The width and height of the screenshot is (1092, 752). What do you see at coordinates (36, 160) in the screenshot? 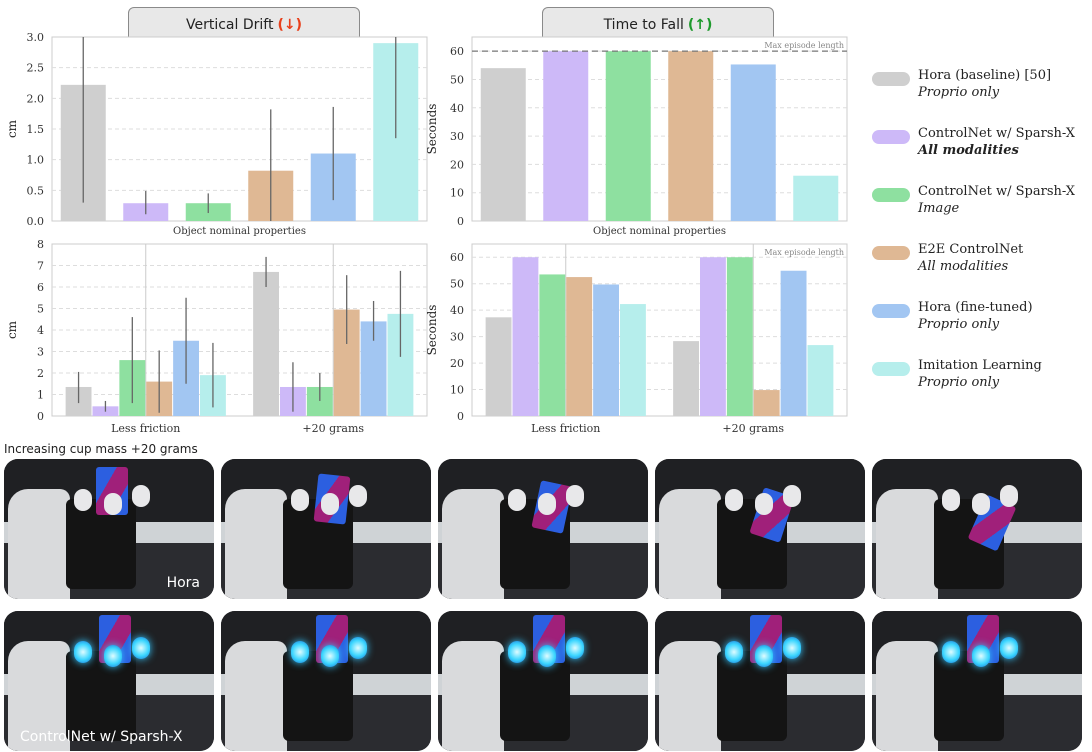
I see `y-tick-label: 1.0` at bounding box center [36, 160].